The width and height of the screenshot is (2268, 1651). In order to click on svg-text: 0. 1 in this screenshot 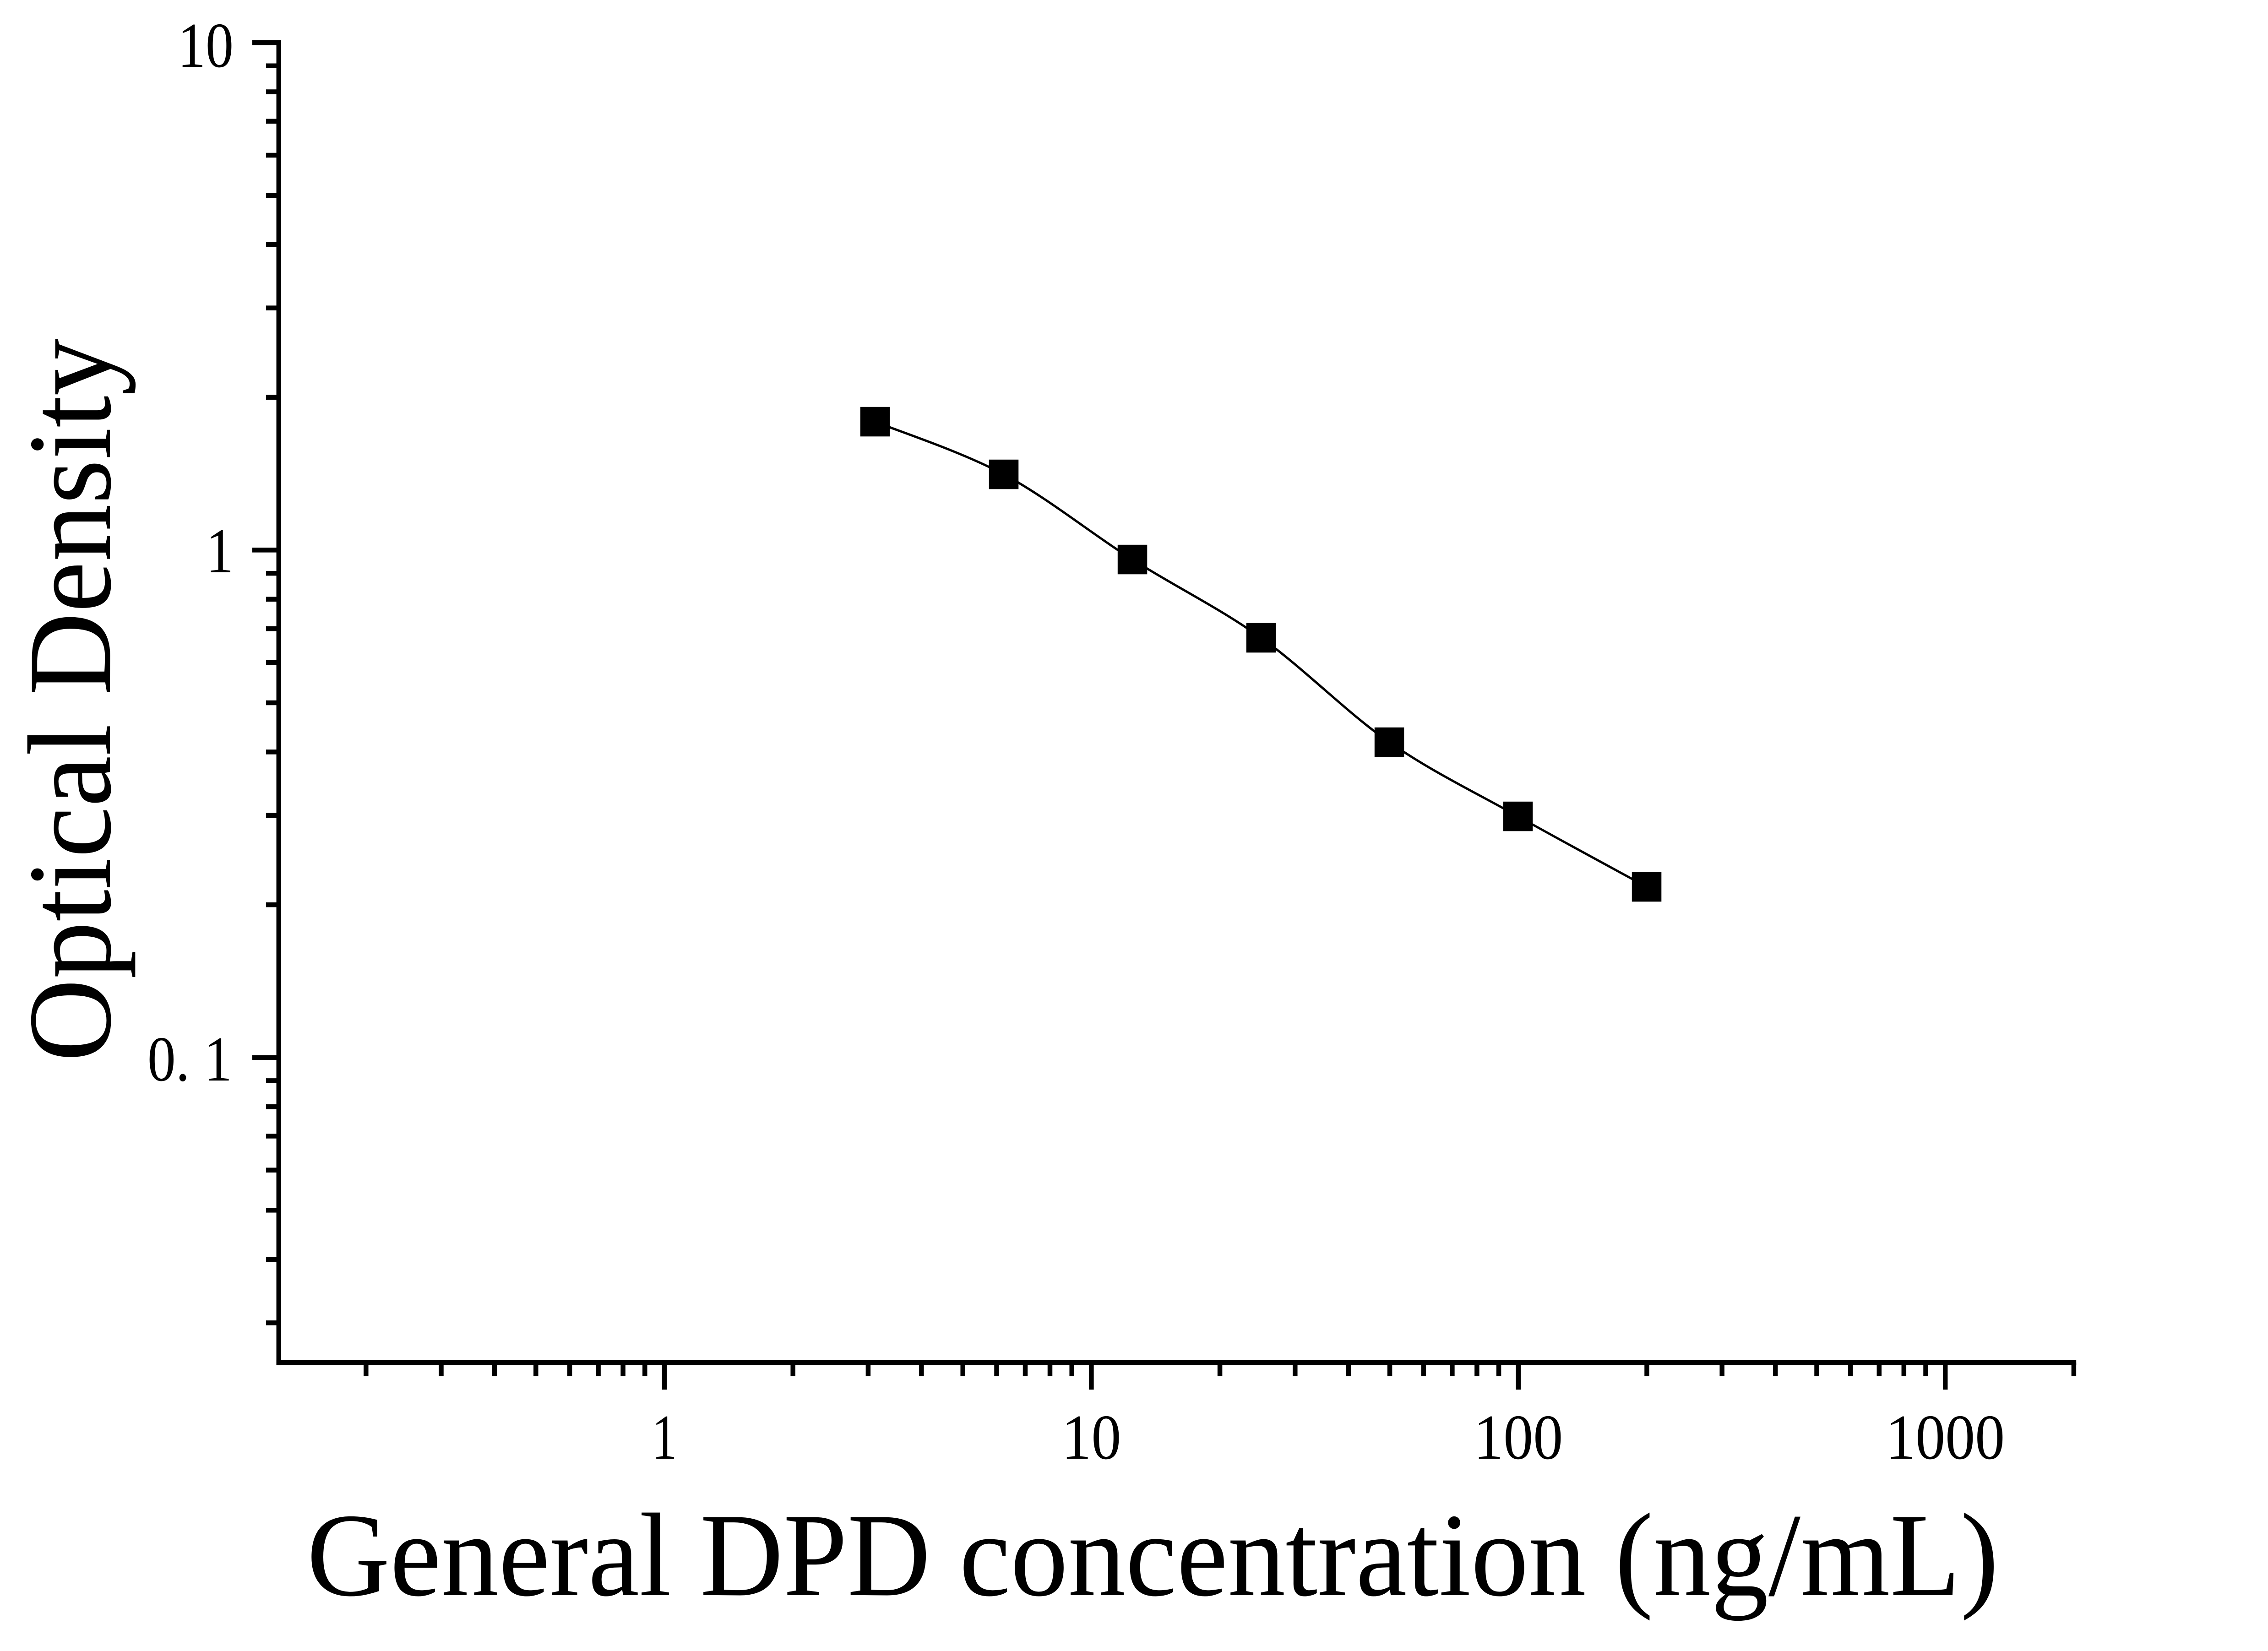, I will do `click(189, 1059)`.